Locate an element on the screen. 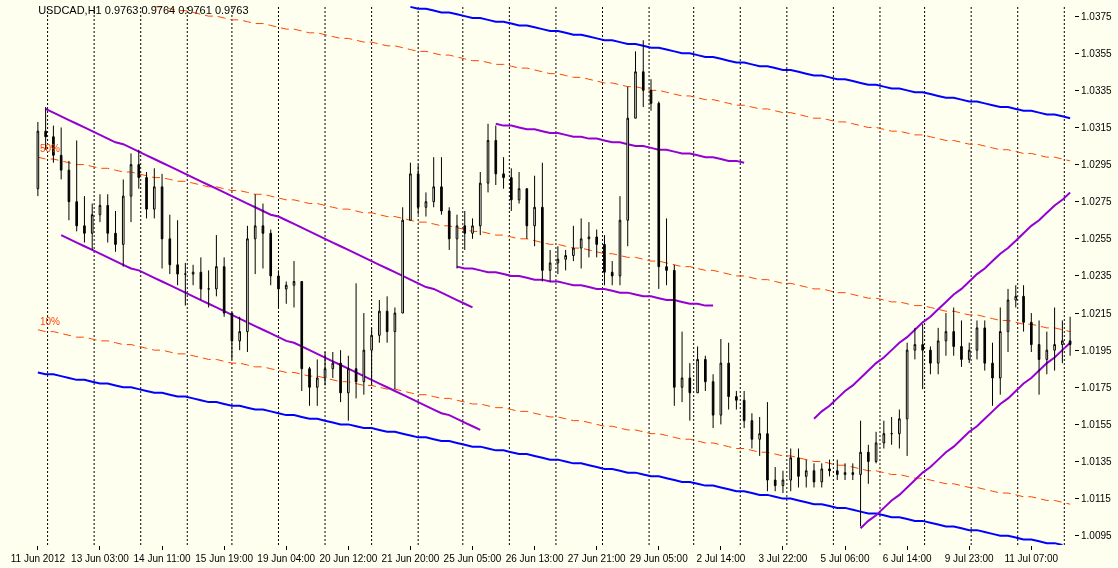  x-tick-label: 15 Jun 19:00 is located at coordinates (224, 558).